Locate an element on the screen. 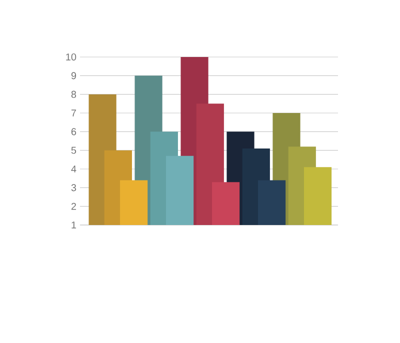 This screenshot has height=343, width=400. y-tick-label: 4 is located at coordinates (73, 169).